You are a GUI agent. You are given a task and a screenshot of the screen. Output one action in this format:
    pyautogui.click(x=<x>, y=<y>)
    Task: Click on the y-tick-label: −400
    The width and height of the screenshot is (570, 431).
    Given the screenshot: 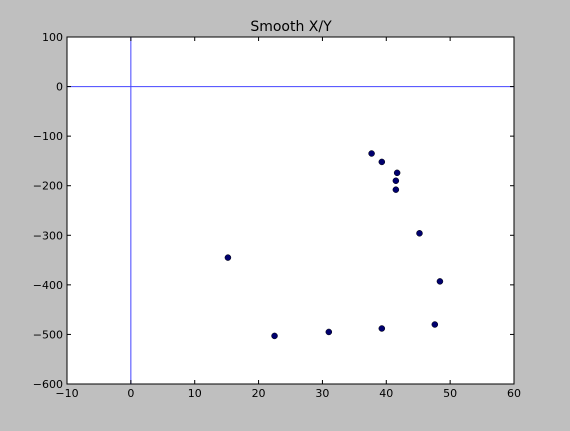 What is the action you would take?
    pyautogui.click(x=48, y=285)
    